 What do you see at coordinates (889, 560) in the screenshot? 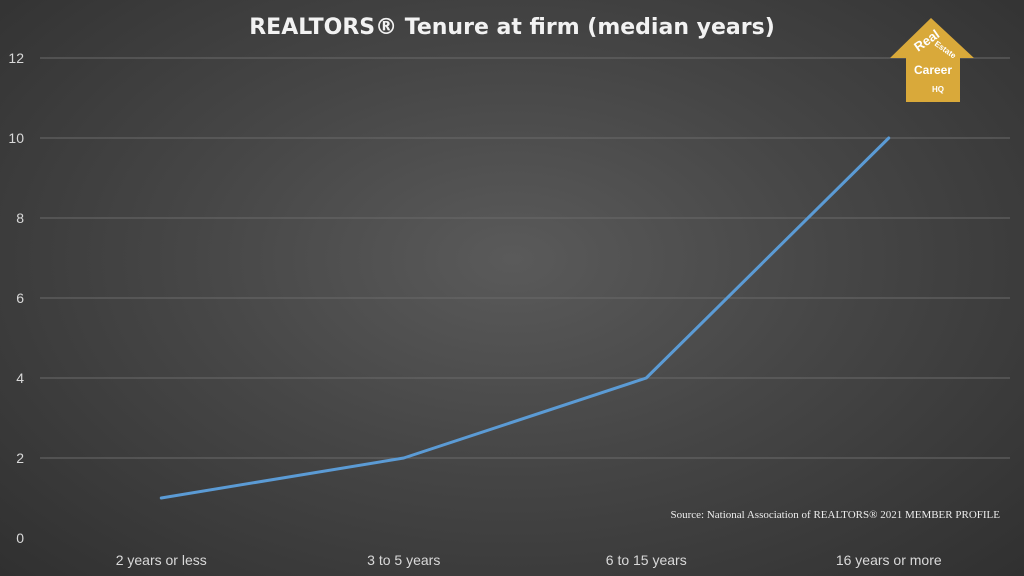
I see `x-tick-label: 16 years or more` at bounding box center [889, 560].